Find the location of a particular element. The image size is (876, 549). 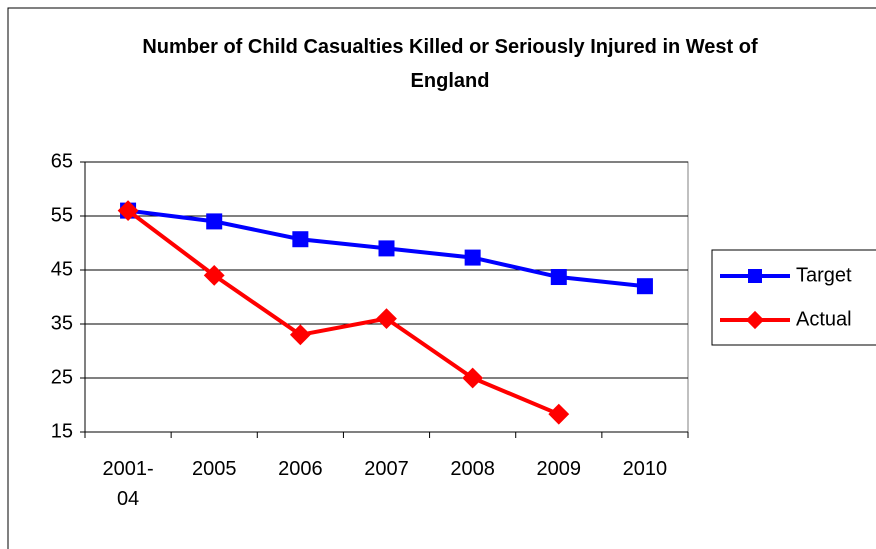

y-tick-label: 45 is located at coordinates (62, 269).